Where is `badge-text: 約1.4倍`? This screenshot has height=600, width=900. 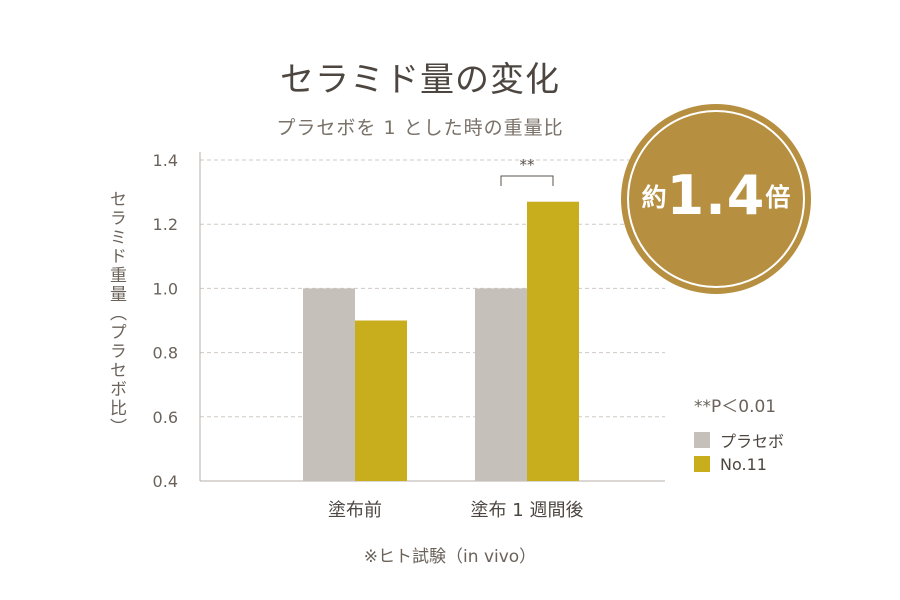
badge-text: 約1.4倍 is located at coordinates (716, 195).